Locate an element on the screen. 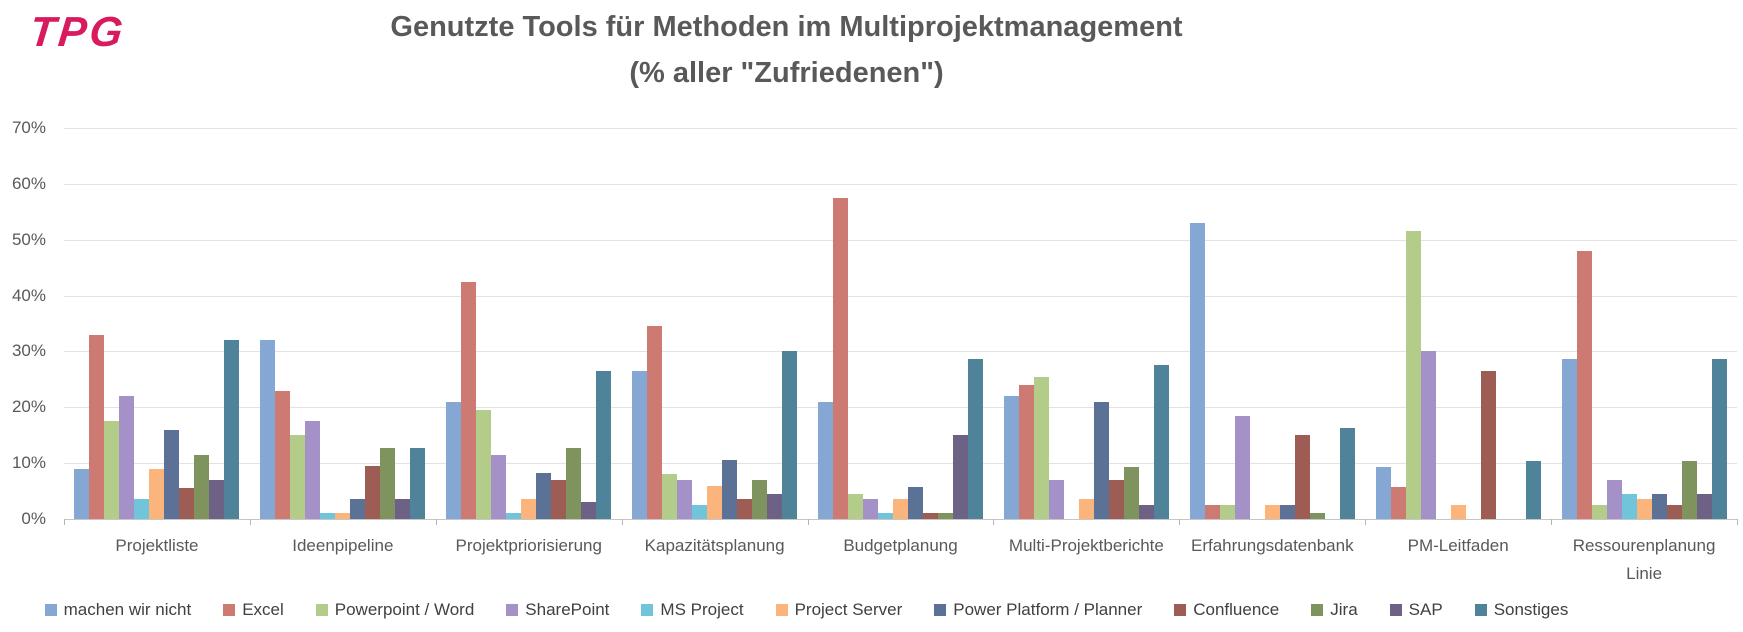 The height and width of the screenshot is (632, 1743). x-axis-category-label: Kapazitätsplanung is located at coordinates (714, 545).